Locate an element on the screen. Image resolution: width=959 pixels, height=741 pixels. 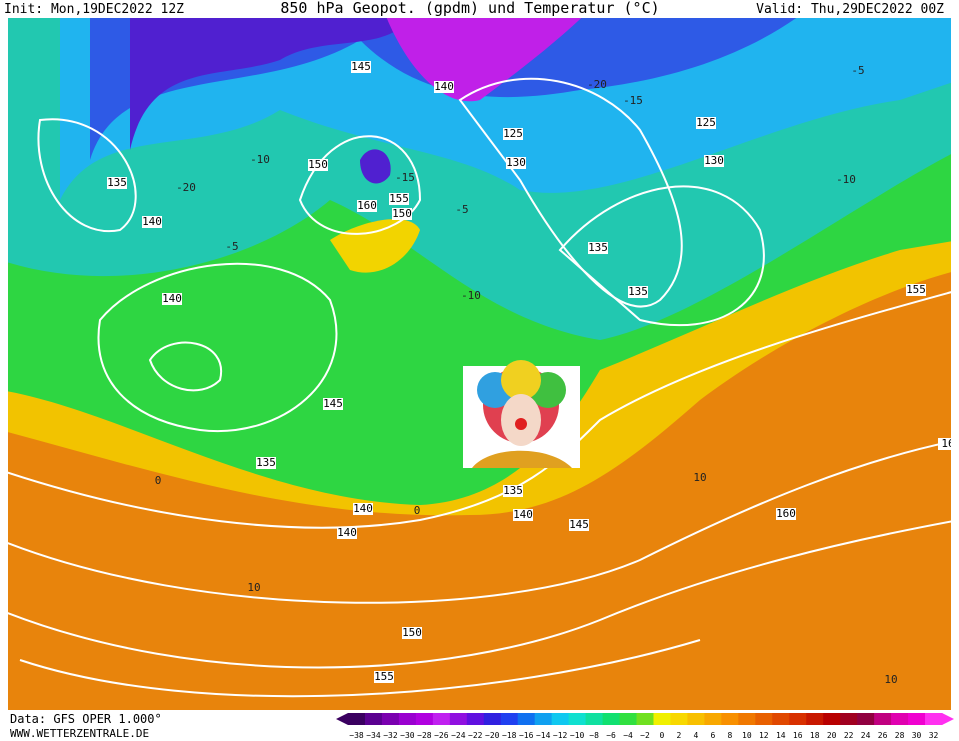
colorbar-label: −12 is located at coordinates (560, 735).